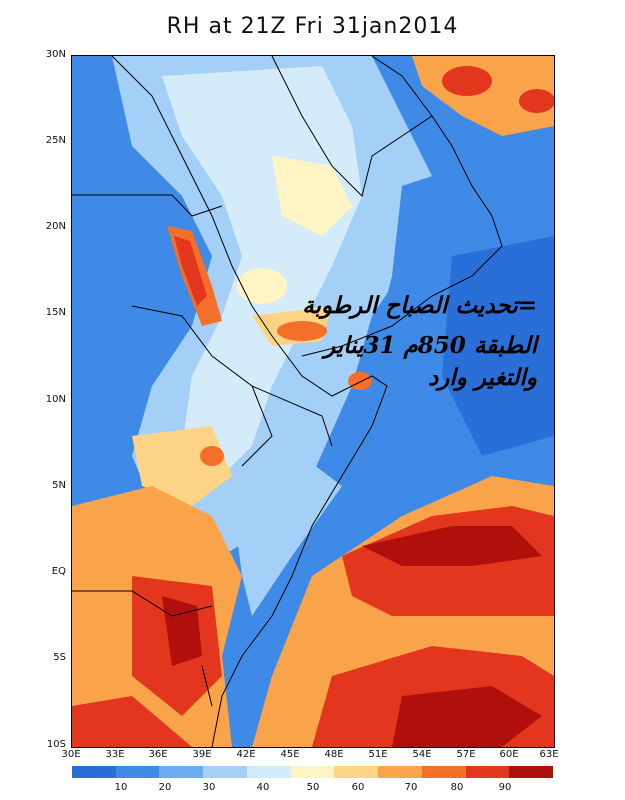 This screenshot has width=625, height=800. Describe the element at coordinates (290, 754) in the screenshot. I see `x-tick-label: 45E` at that location.